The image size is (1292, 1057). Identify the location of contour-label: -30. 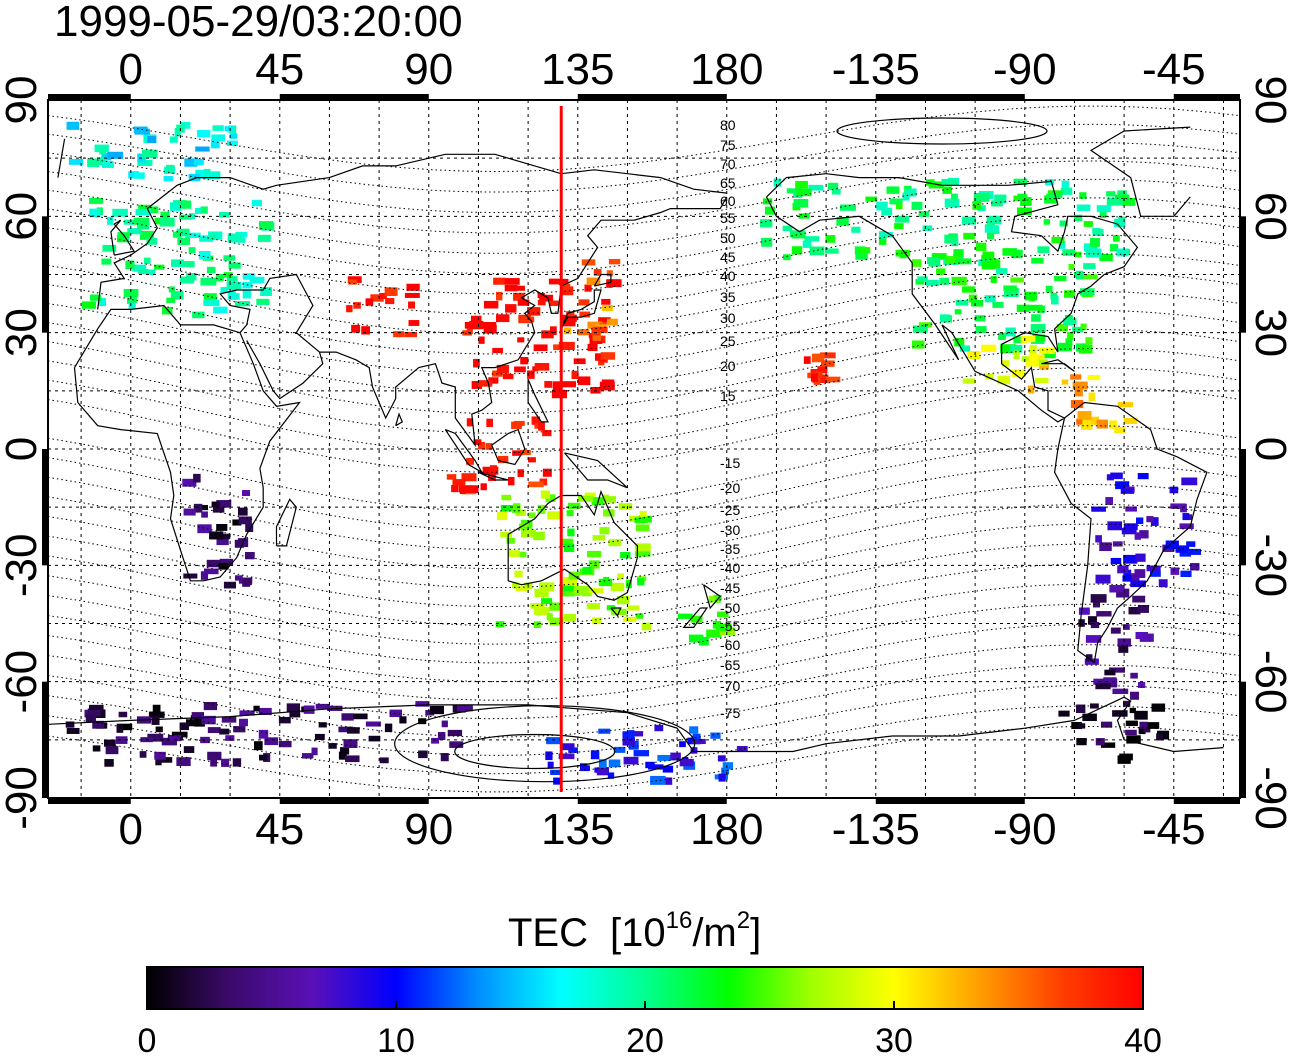
(730, 530).